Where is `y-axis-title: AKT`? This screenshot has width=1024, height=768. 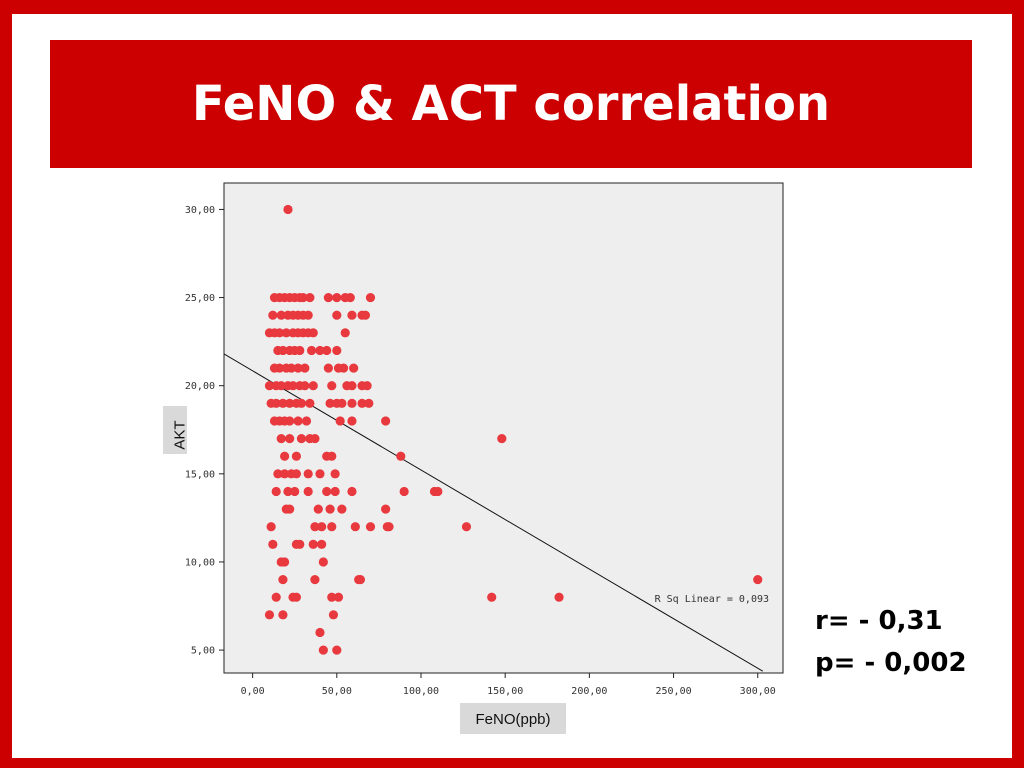 y-axis-title: AKT is located at coordinates (180, 434).